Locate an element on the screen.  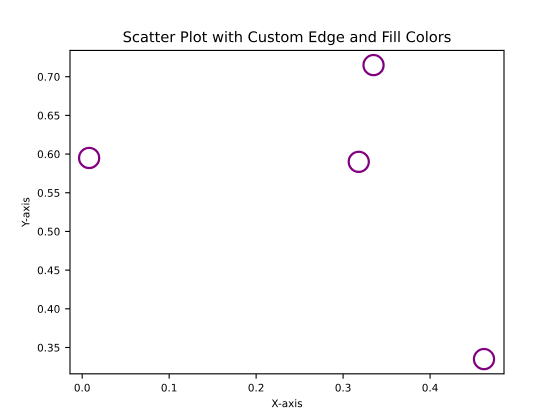
y-tick-label: 0.40 is located at coordinates (49, 309).